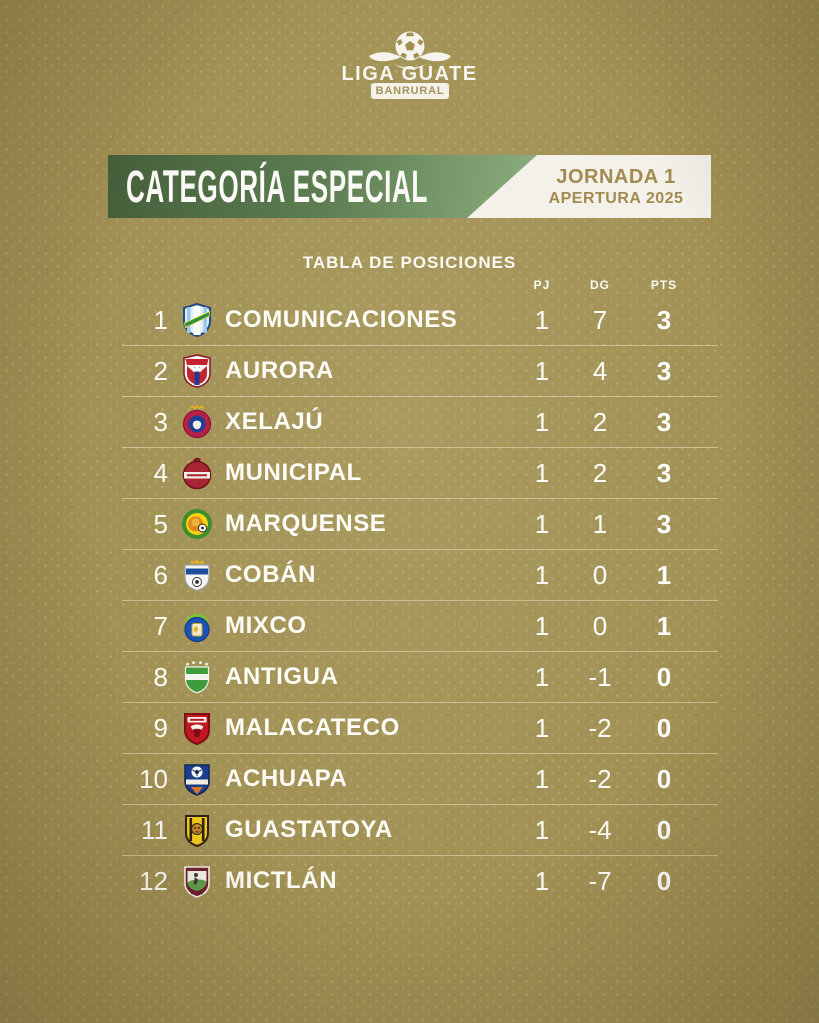  I want to click on goal-difference-value: 0, so click(600, 625).